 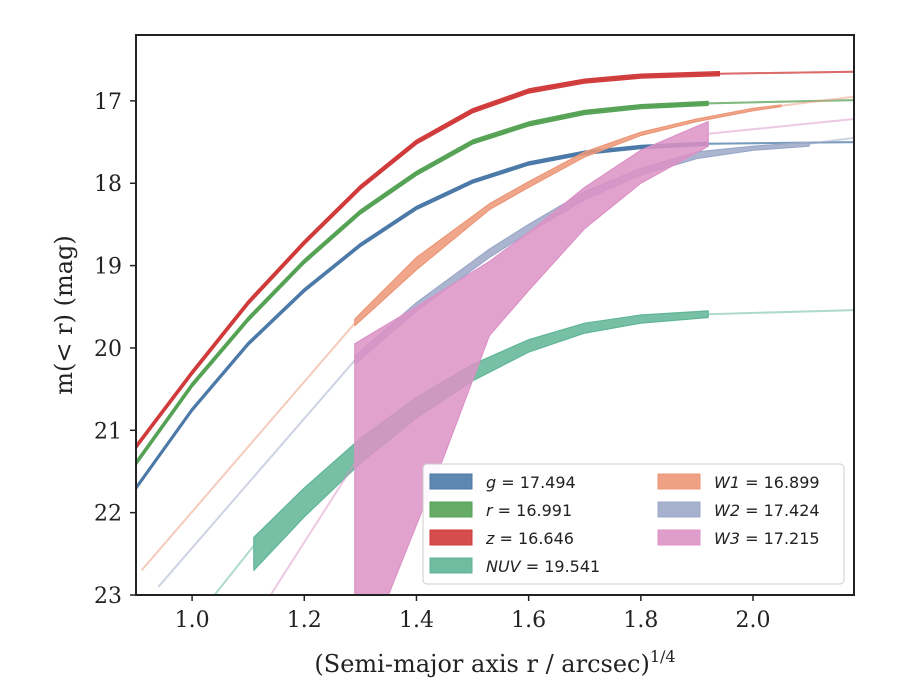 I want to click on series-w3-extrap-lower, so click(x=312, y=528).